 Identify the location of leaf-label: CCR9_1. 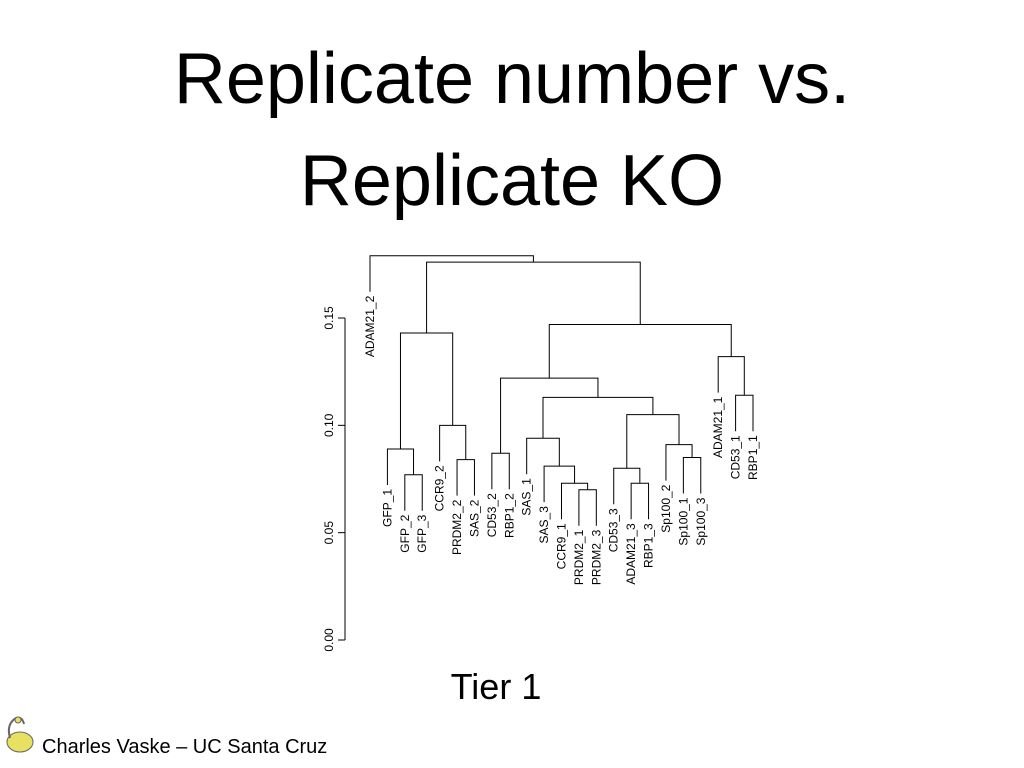
(562, 546).